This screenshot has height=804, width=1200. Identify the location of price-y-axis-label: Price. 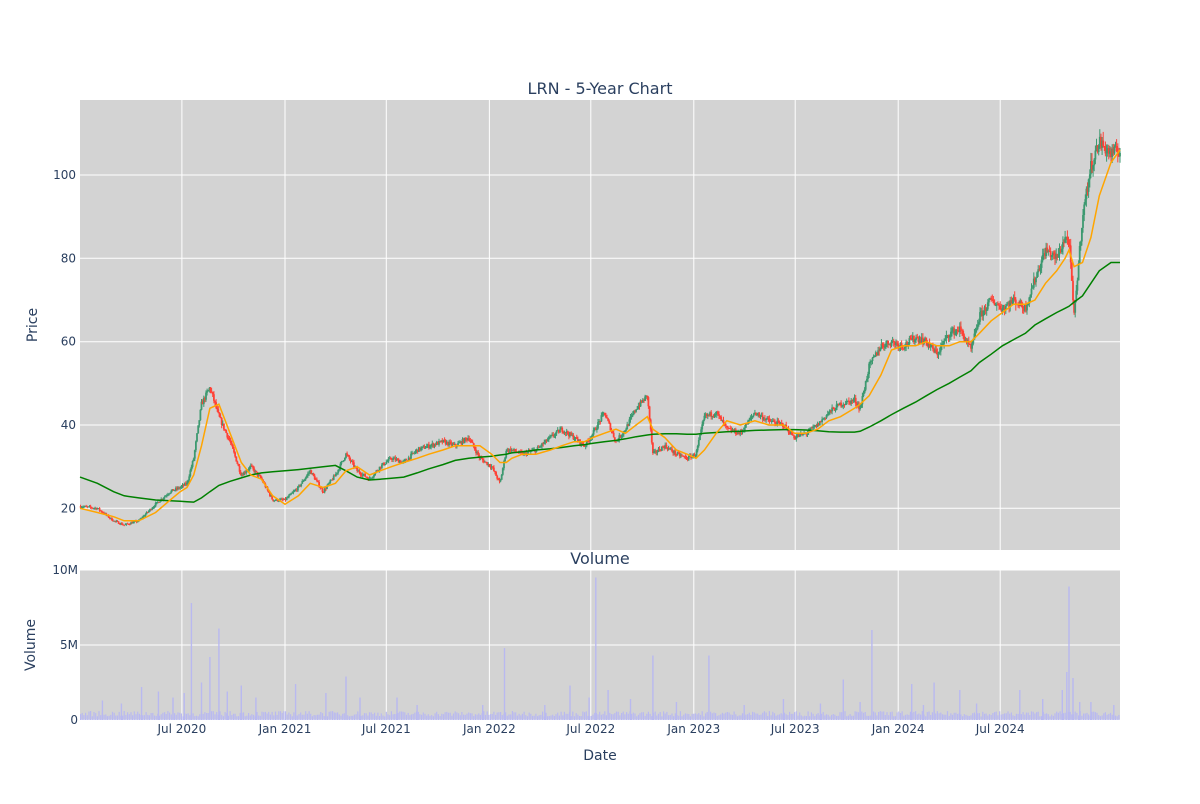
(33, 325).